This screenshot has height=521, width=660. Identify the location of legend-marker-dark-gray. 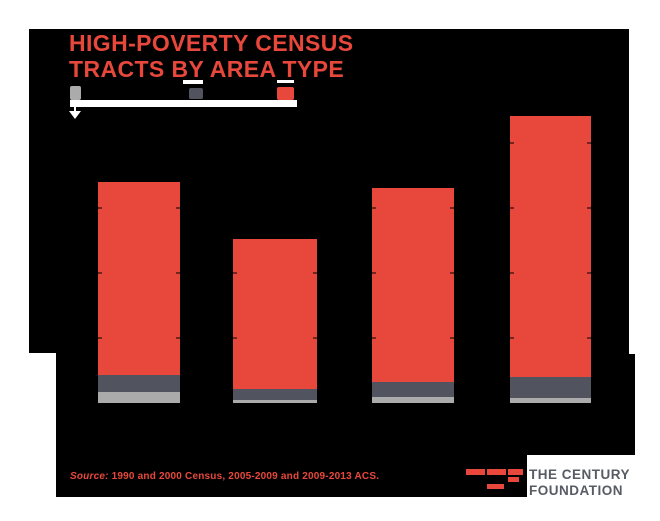
(196, 93).